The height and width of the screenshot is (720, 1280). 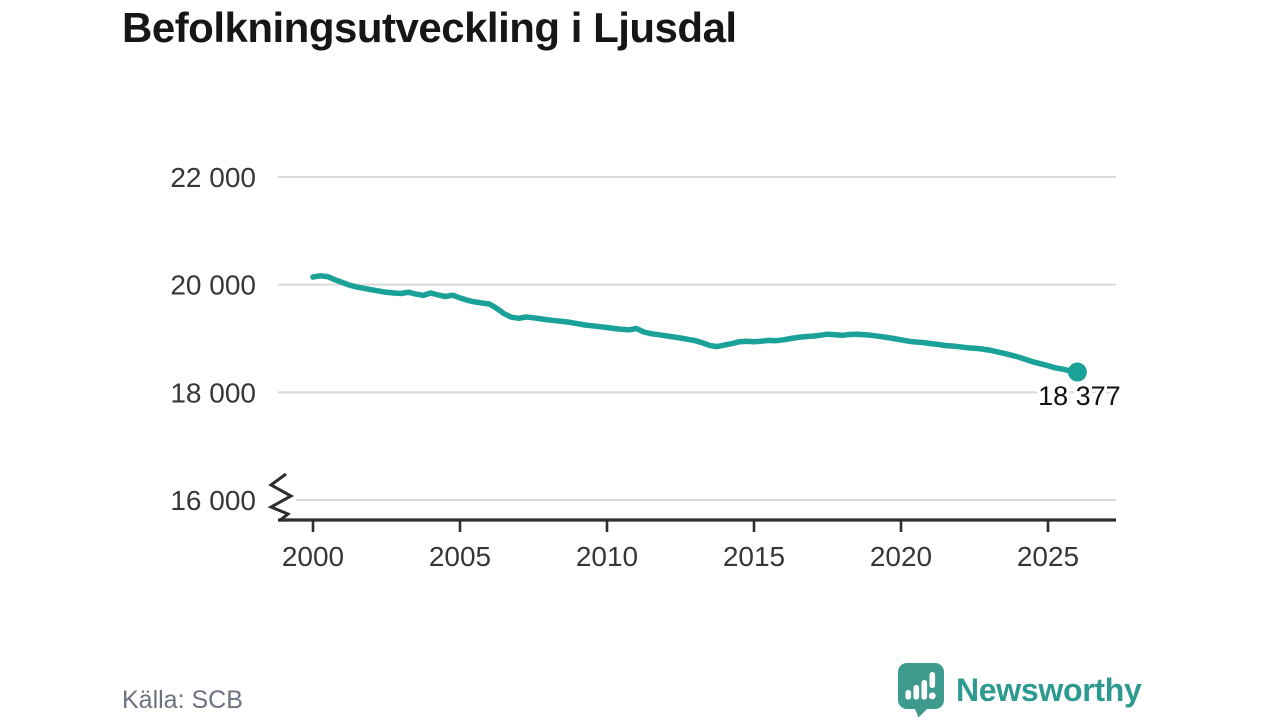 What do you see at coordinates (1079, 396) in the screenshot?
I see `end-point-label: 18 377` at bounding box center [1079, 396].